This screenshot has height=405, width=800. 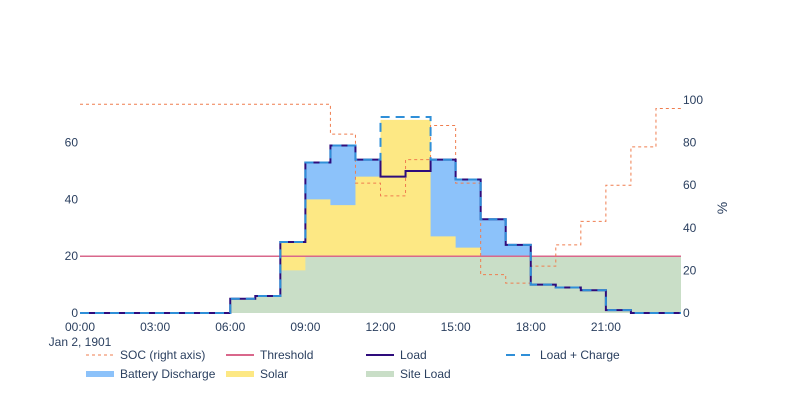 What do you see at coordinates (690, 143) in the screenshot?
I see `y-right-tick-label: 80` at bounding box center [690, 143].